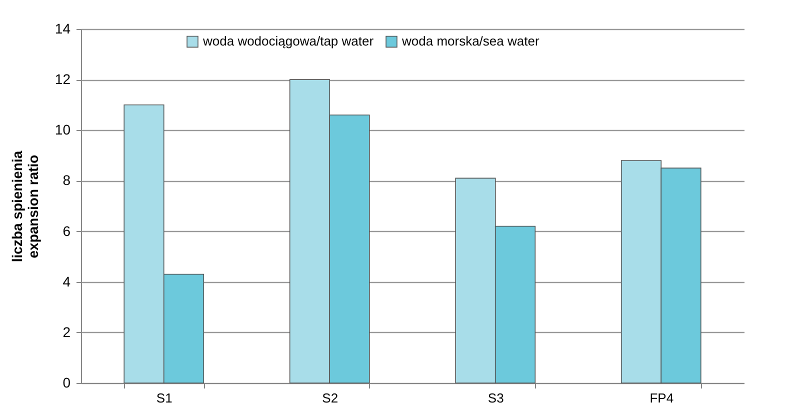 The width and height of the screenshot is (787, 405). Describe the element at coordinates (66, 382) in the screenshot. I see `y-tick-label: 0` at that location.